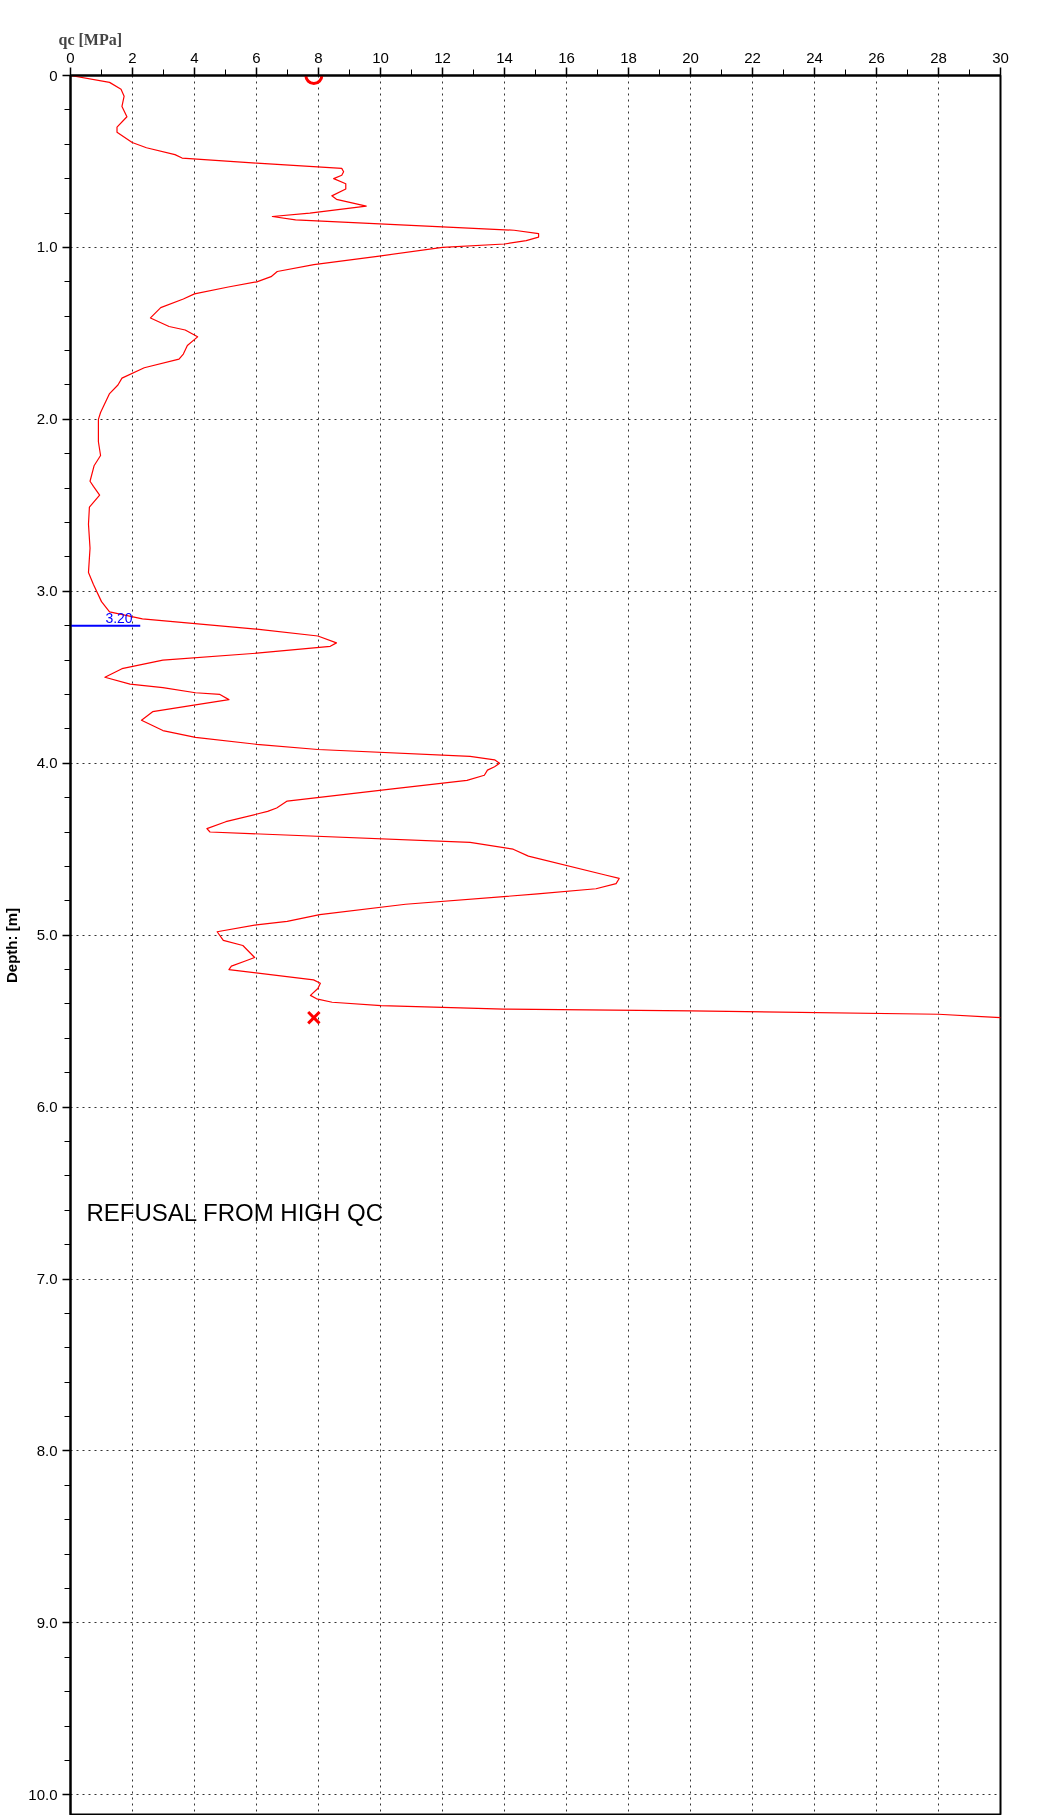 The image size is (1042, 1815). I want to click on y-tick-label: 4.0, so click(47, 763).